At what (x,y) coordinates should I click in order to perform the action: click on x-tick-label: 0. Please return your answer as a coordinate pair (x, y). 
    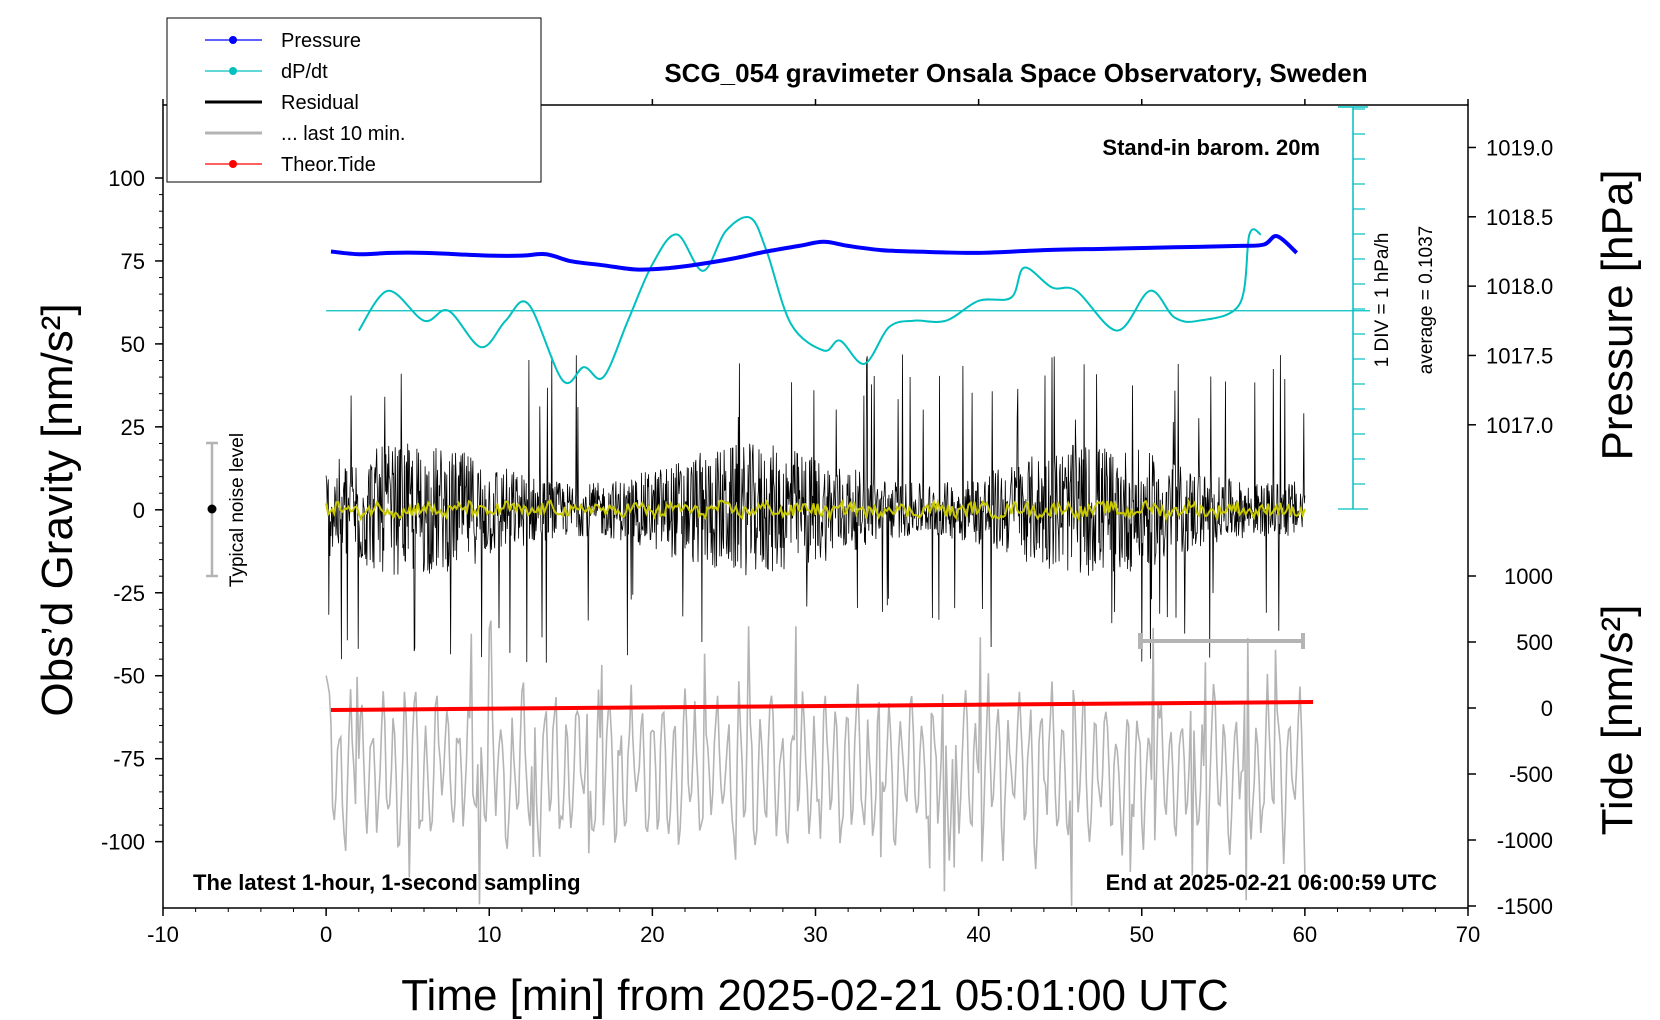
    Looking at the image, I should click on (326, 934).